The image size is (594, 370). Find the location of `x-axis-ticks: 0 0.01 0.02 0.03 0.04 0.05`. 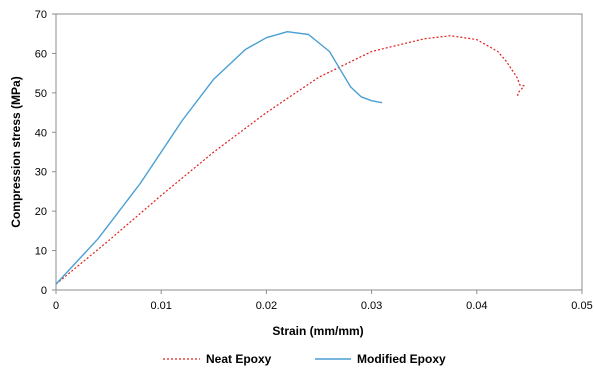

x-axis-ticks: 0 0.01 0.02 0.03 0.04 0.05 is located at coordinates (323, 301).